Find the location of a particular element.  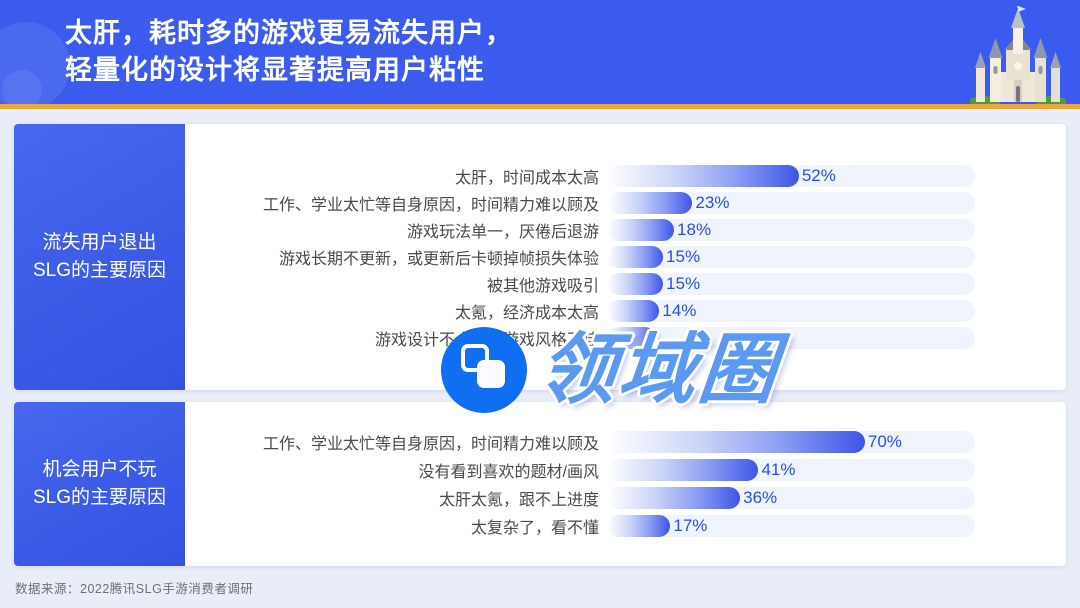

bar-track: 70% is located at coordinates (791, 442).